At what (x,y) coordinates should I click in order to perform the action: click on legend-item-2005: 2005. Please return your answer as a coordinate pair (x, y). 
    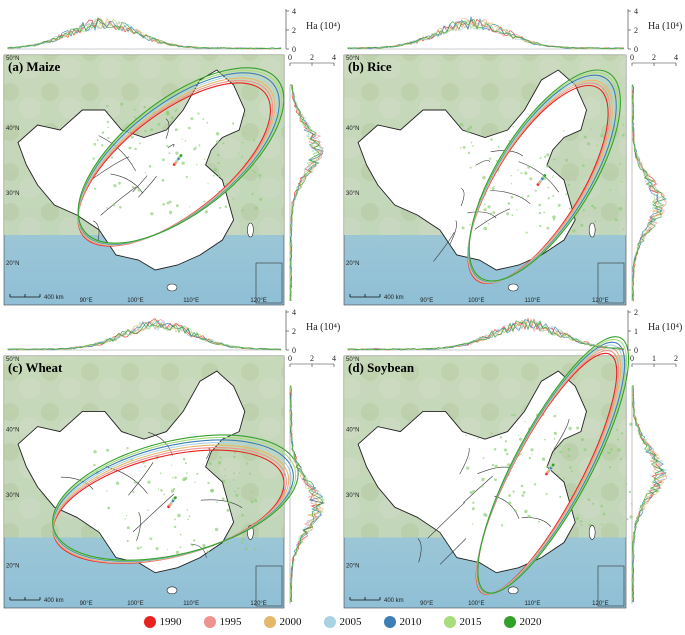
    Looking at the image, I should click on (342, 622).